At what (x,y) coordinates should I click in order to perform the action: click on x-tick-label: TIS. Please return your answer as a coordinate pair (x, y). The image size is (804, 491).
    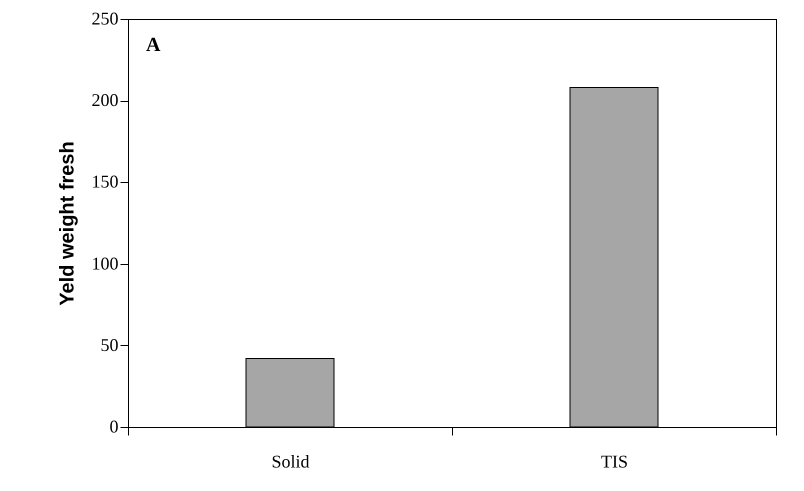
    Looking at the image, I should click on (614, 462).